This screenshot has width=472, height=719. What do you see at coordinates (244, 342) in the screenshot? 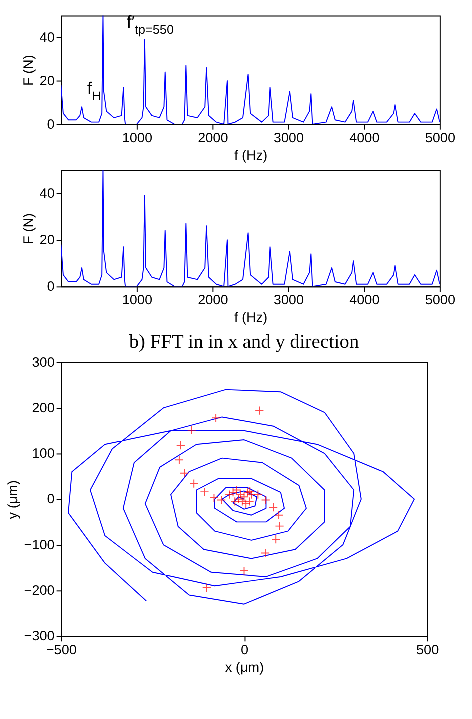
I see `chart-title: b) FFT in in x and y direction` at bounding box center [244, 342].